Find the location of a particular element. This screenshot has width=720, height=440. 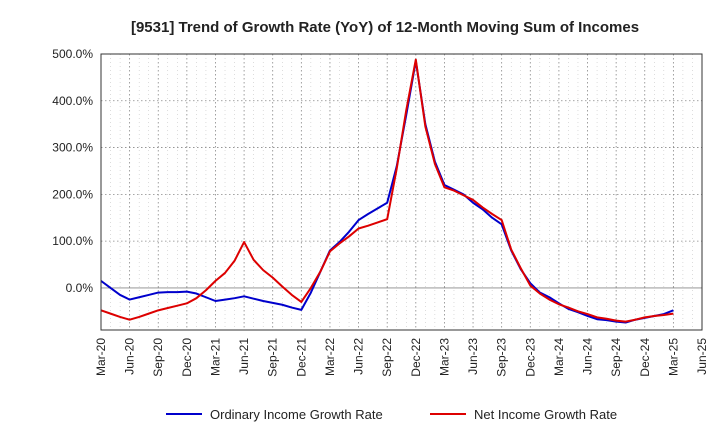

x-tick-label: Jun-23 is located at coordinates (473, 356).